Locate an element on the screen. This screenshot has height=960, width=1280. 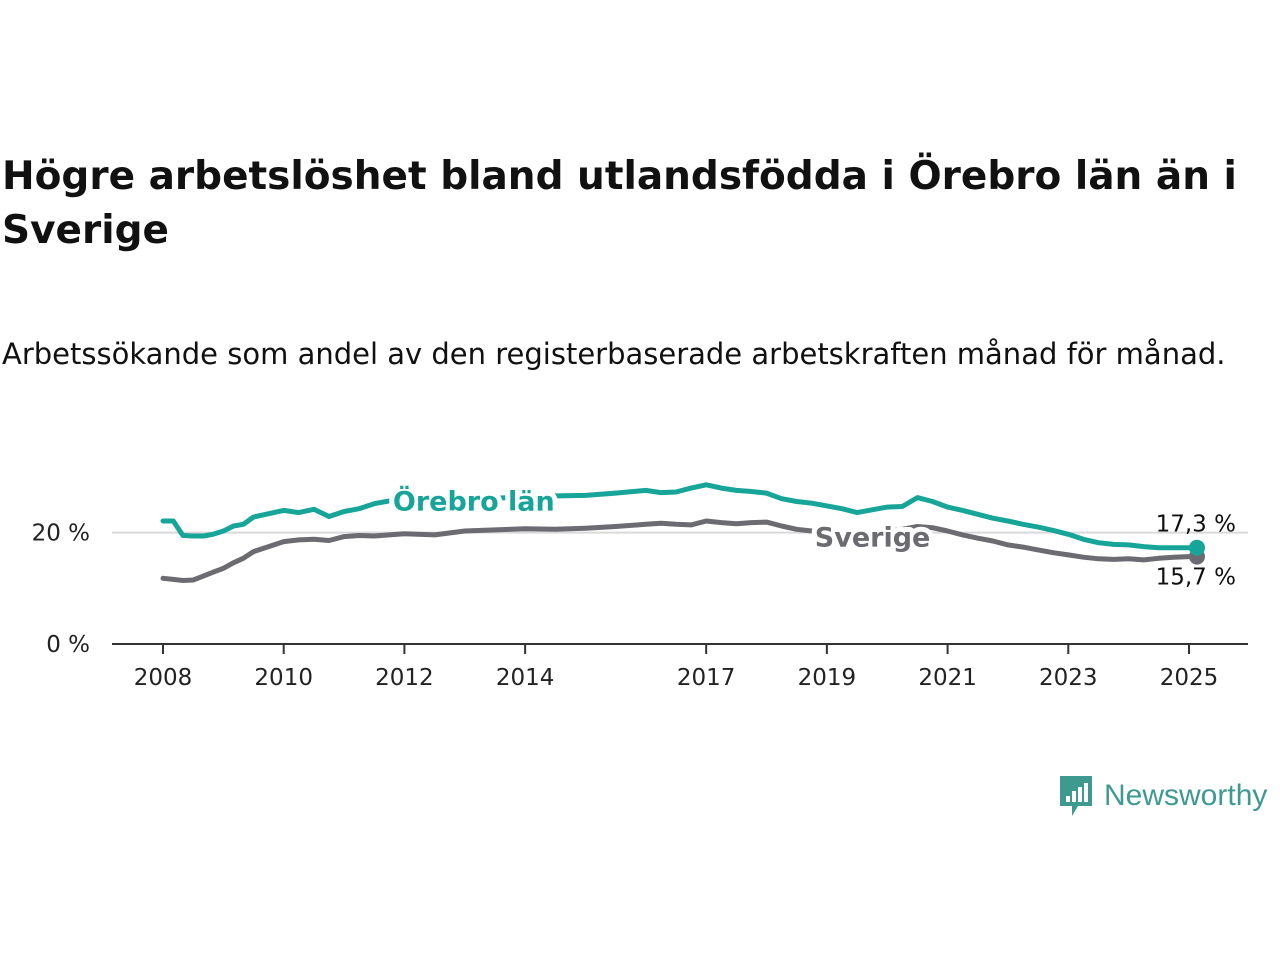
x-tick-label: 2010 is located at coordinates (283, 678).